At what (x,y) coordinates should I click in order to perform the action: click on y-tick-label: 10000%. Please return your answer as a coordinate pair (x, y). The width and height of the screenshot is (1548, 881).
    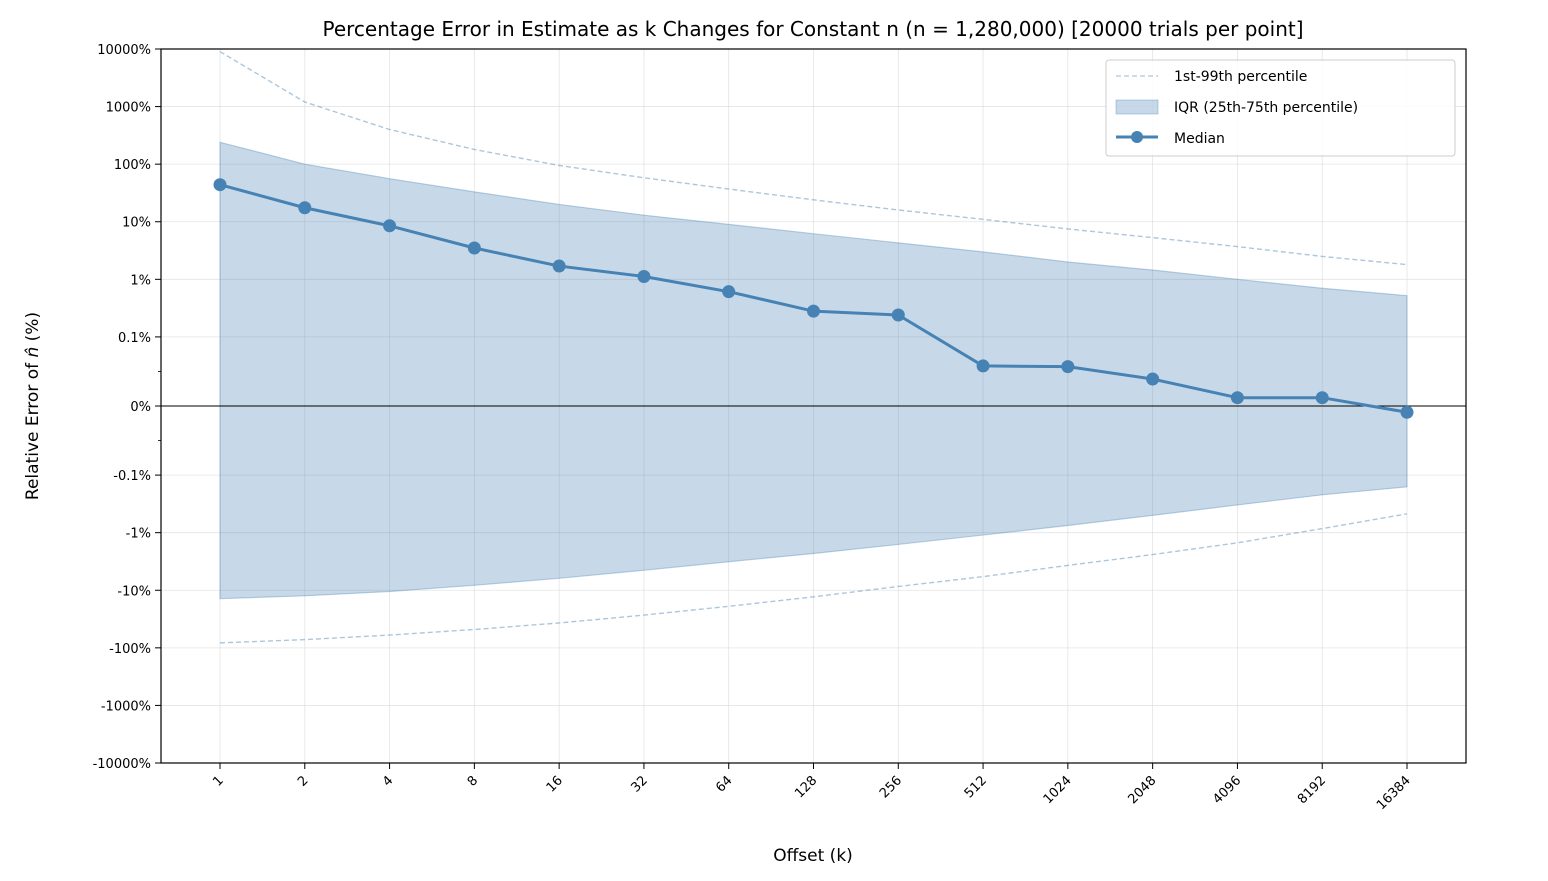
    Looking at the image, I should click on (124, 50).